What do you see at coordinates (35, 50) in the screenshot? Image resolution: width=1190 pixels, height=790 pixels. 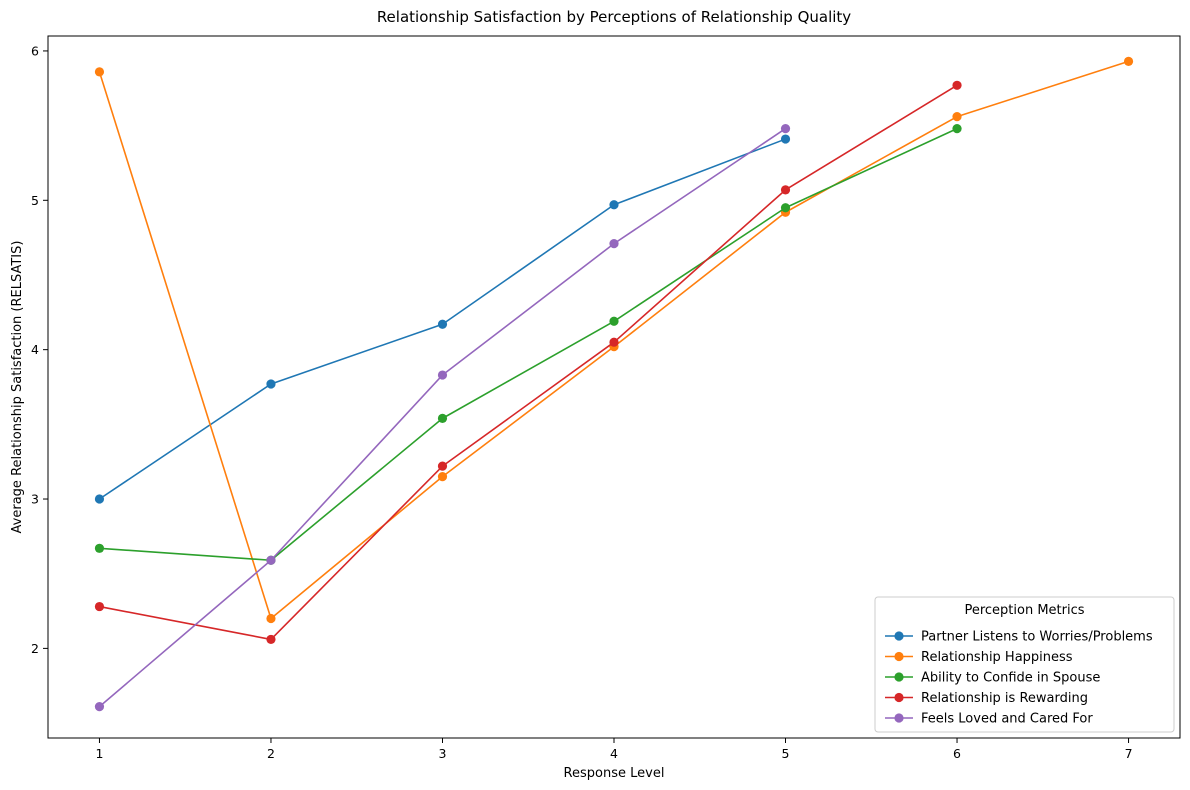 I see `y-tick-label: 6` at bounding box center [35, 50].